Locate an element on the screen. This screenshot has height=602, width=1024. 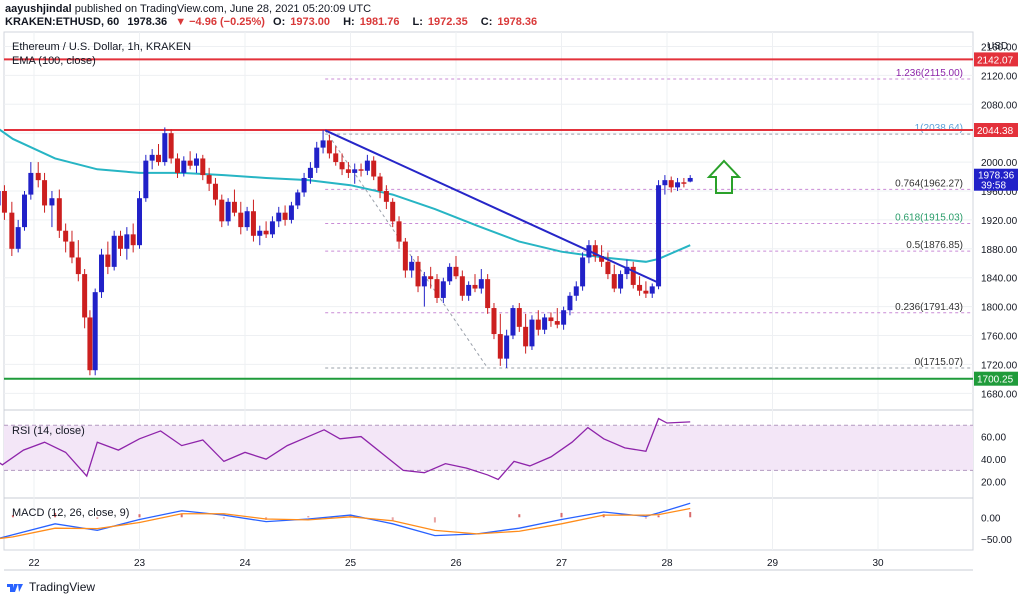
macd-line is located at coordinates (345, 520).